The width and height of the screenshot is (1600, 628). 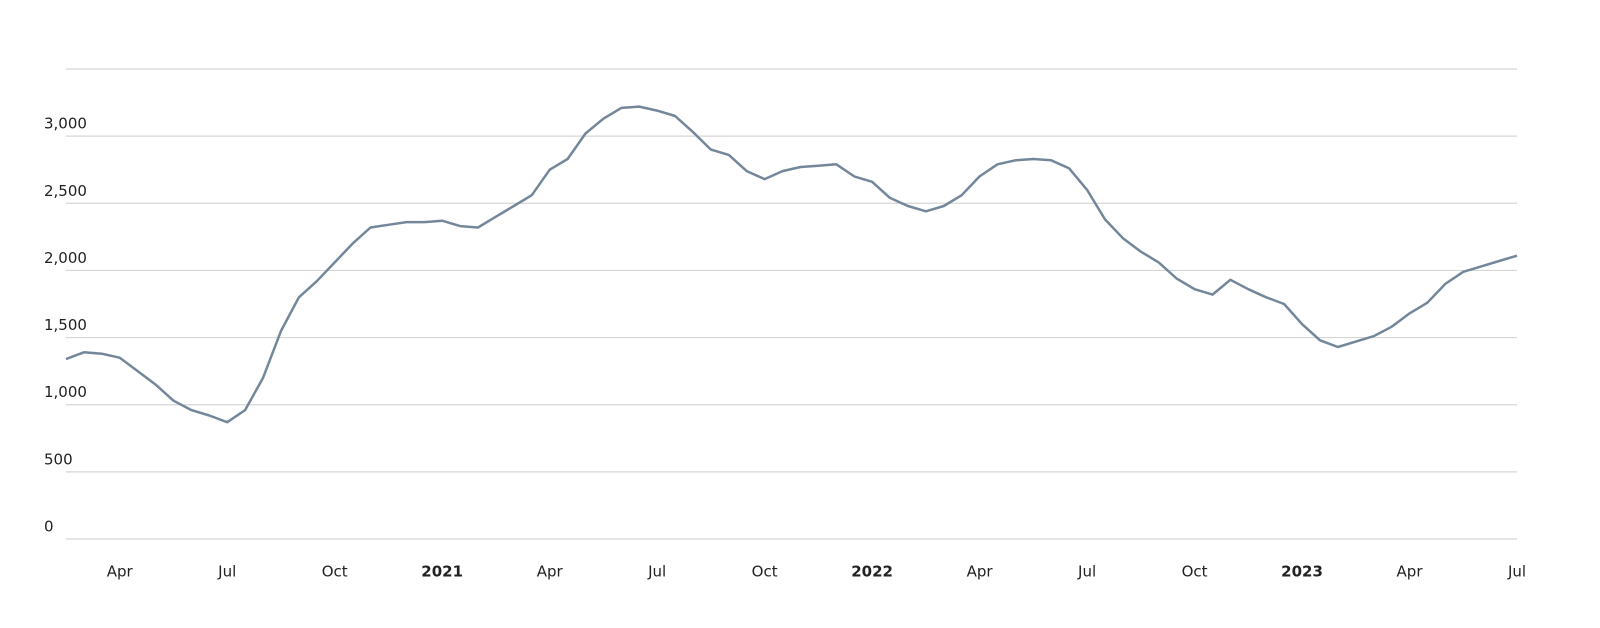 What do you see at coordinates (58, 459) in the screenshot?
I see `y-tick-label: 500` at bounding box center [58, 459].